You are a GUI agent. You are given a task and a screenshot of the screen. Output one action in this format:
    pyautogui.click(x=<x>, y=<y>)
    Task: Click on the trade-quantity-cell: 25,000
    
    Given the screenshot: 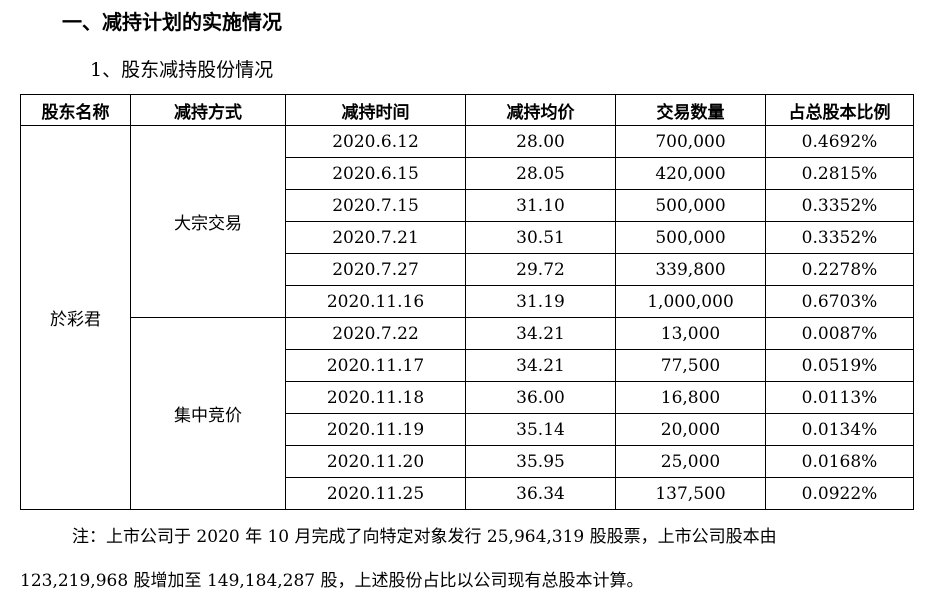 What is the action you would take?
    pyautogui.click(x=690, y=461)
    